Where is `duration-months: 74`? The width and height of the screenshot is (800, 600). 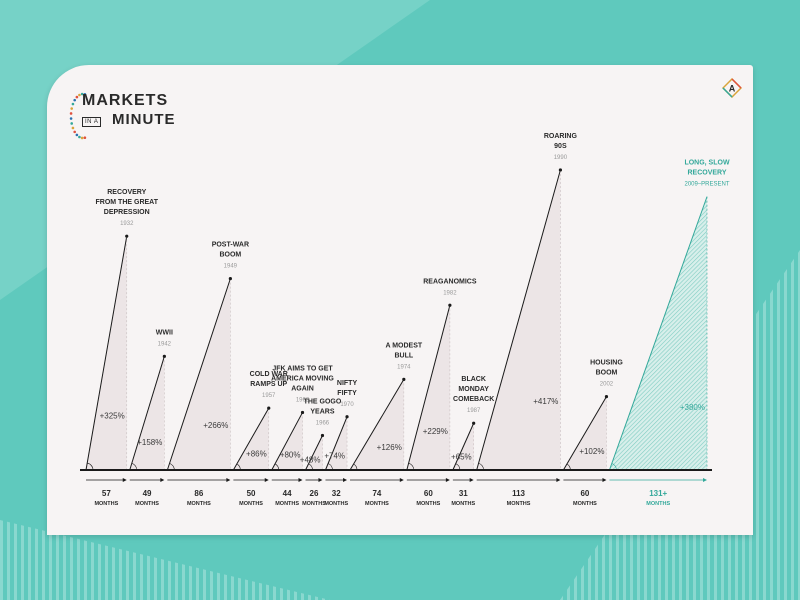
duration-months: 74 is located at coordinates (376, 493).